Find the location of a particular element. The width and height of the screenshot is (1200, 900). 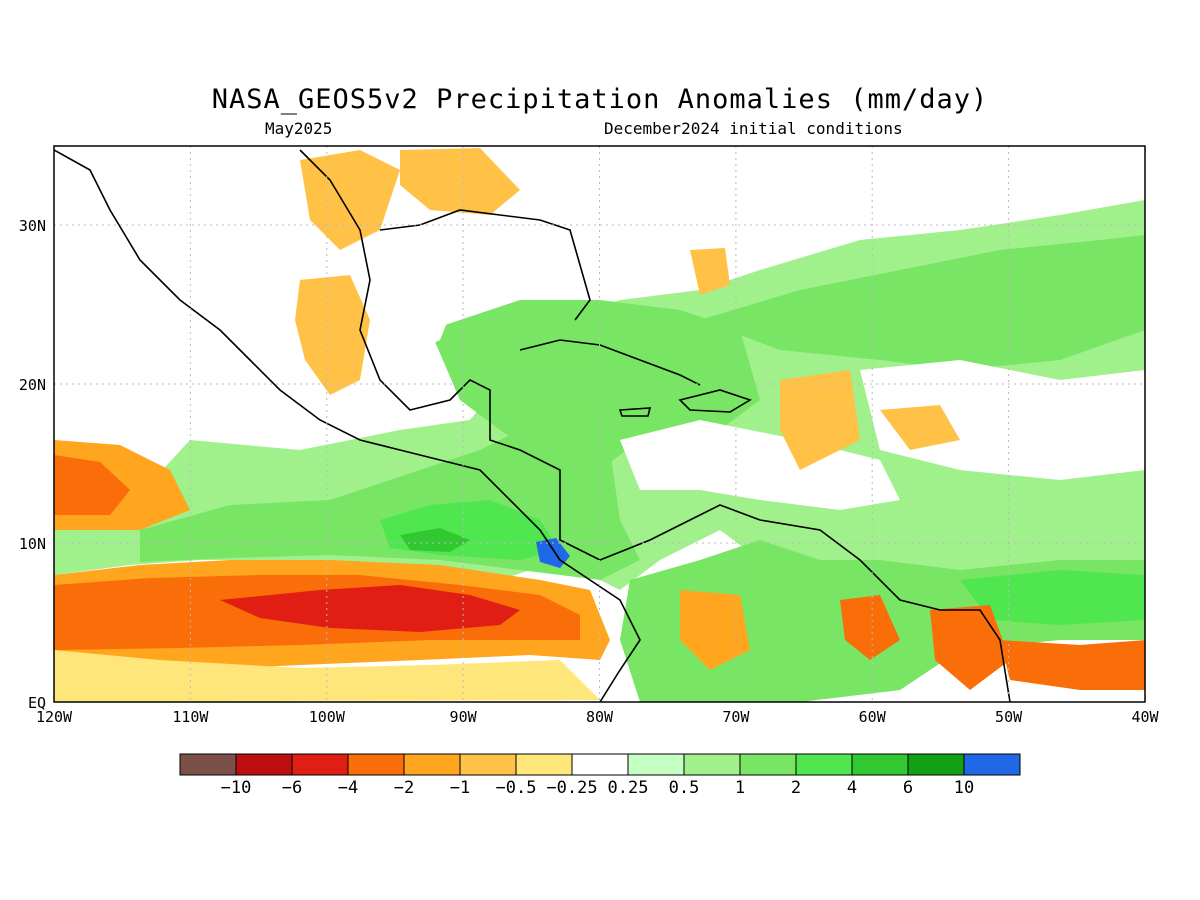

hispaniola-outline is located at coordinates (715, 401).